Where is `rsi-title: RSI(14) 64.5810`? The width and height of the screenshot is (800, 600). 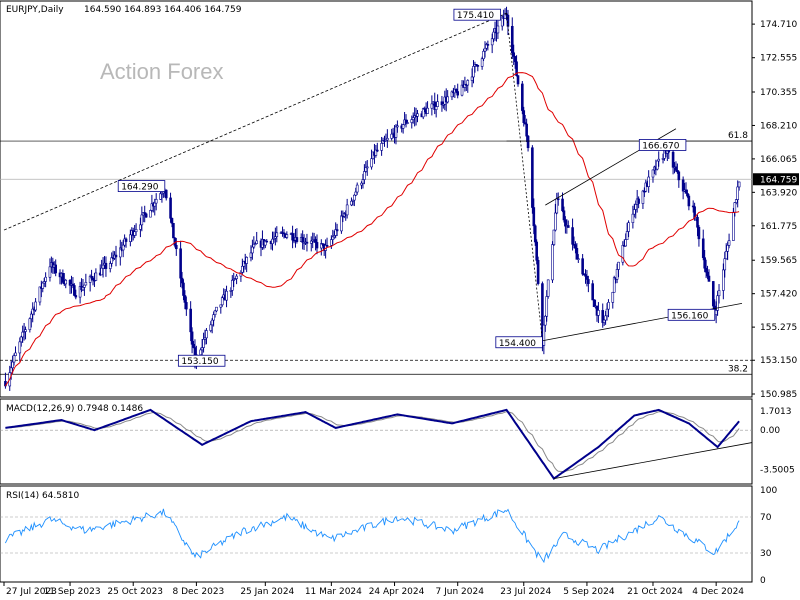 rsi-title: RSI(14) 64.5810 is located at coordinates (42, 496).